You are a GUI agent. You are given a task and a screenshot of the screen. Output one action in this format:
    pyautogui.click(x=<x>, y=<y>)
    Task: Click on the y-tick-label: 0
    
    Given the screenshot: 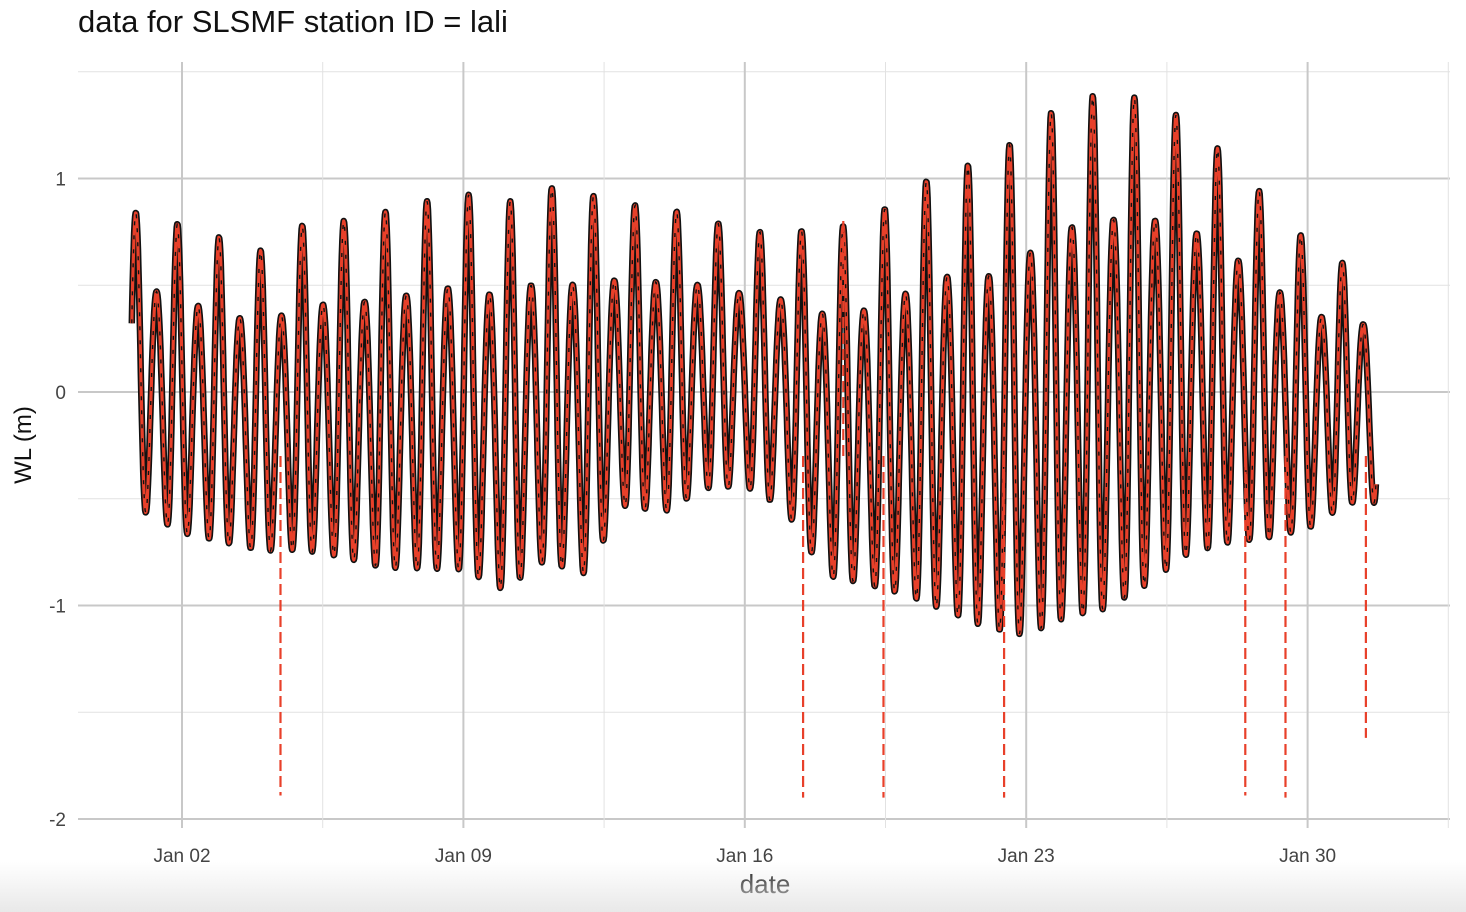 What is the action you would take?
    pyautogui.click(x=60, y=393)
    